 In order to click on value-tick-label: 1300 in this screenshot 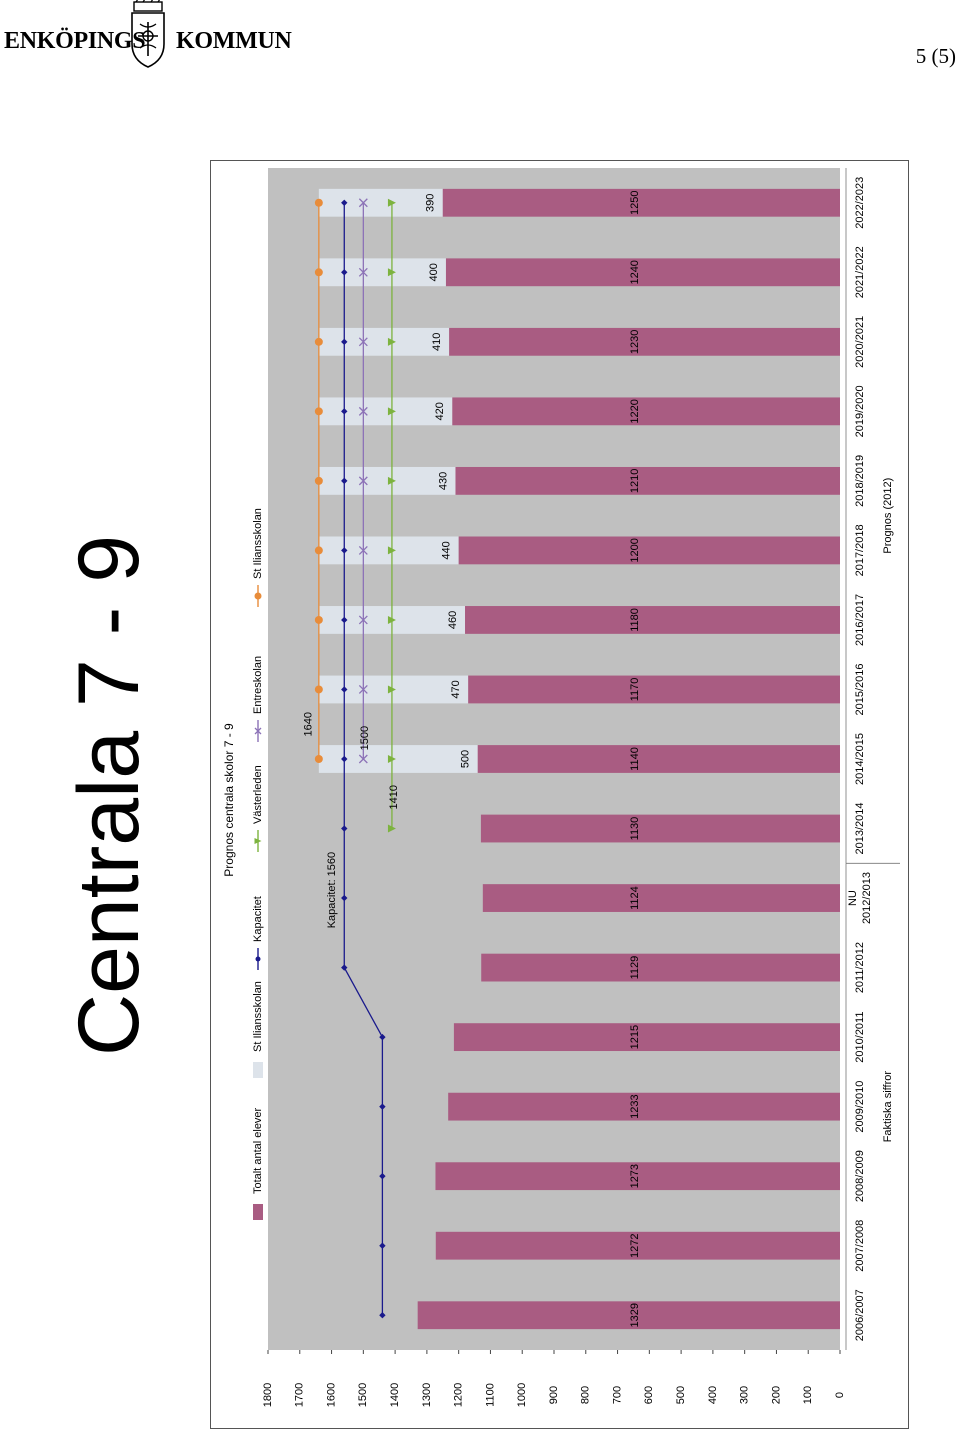, I will do `click(427, 1395)`.